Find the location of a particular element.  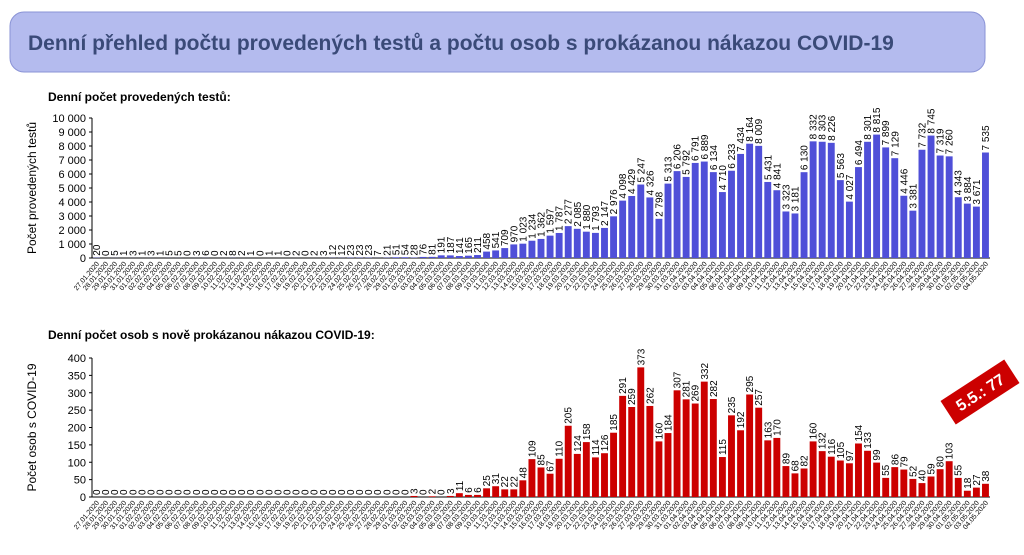

data-label: 187 is located at coordinates (451, 244).